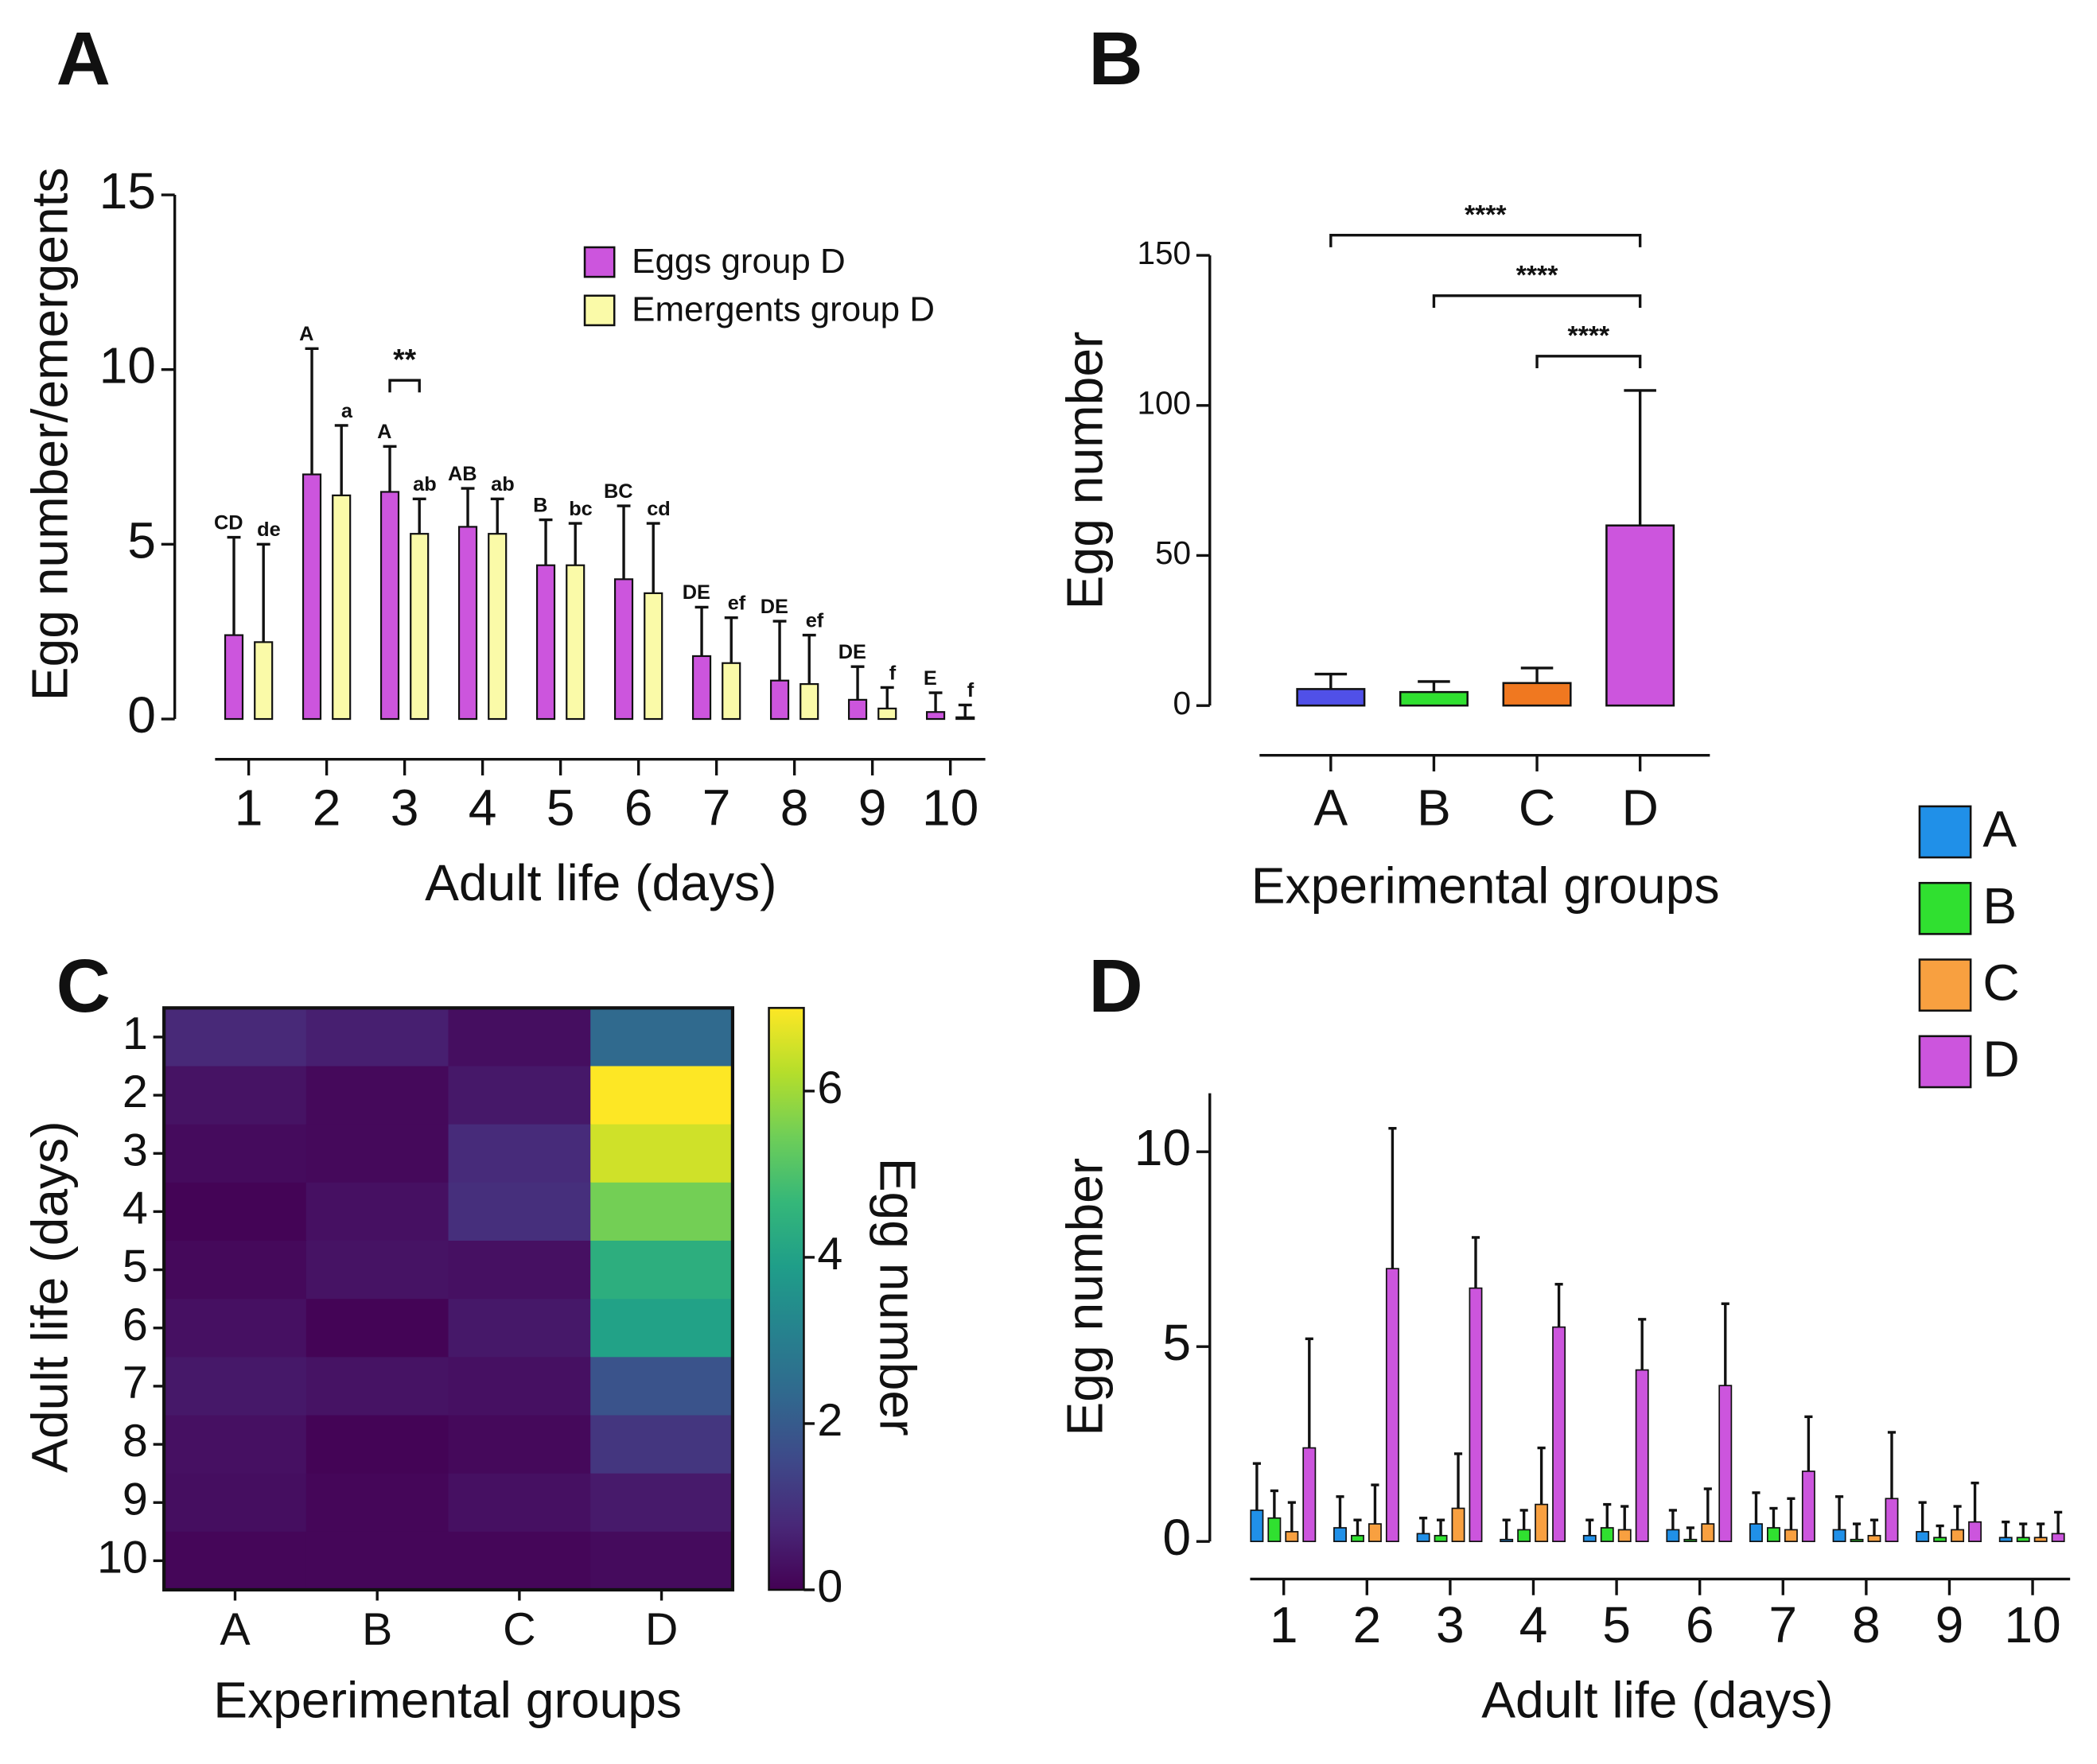 The height and width of the screenshot is (1764, 2097). I want to click on significance-letter: cd, so click(659, 509).